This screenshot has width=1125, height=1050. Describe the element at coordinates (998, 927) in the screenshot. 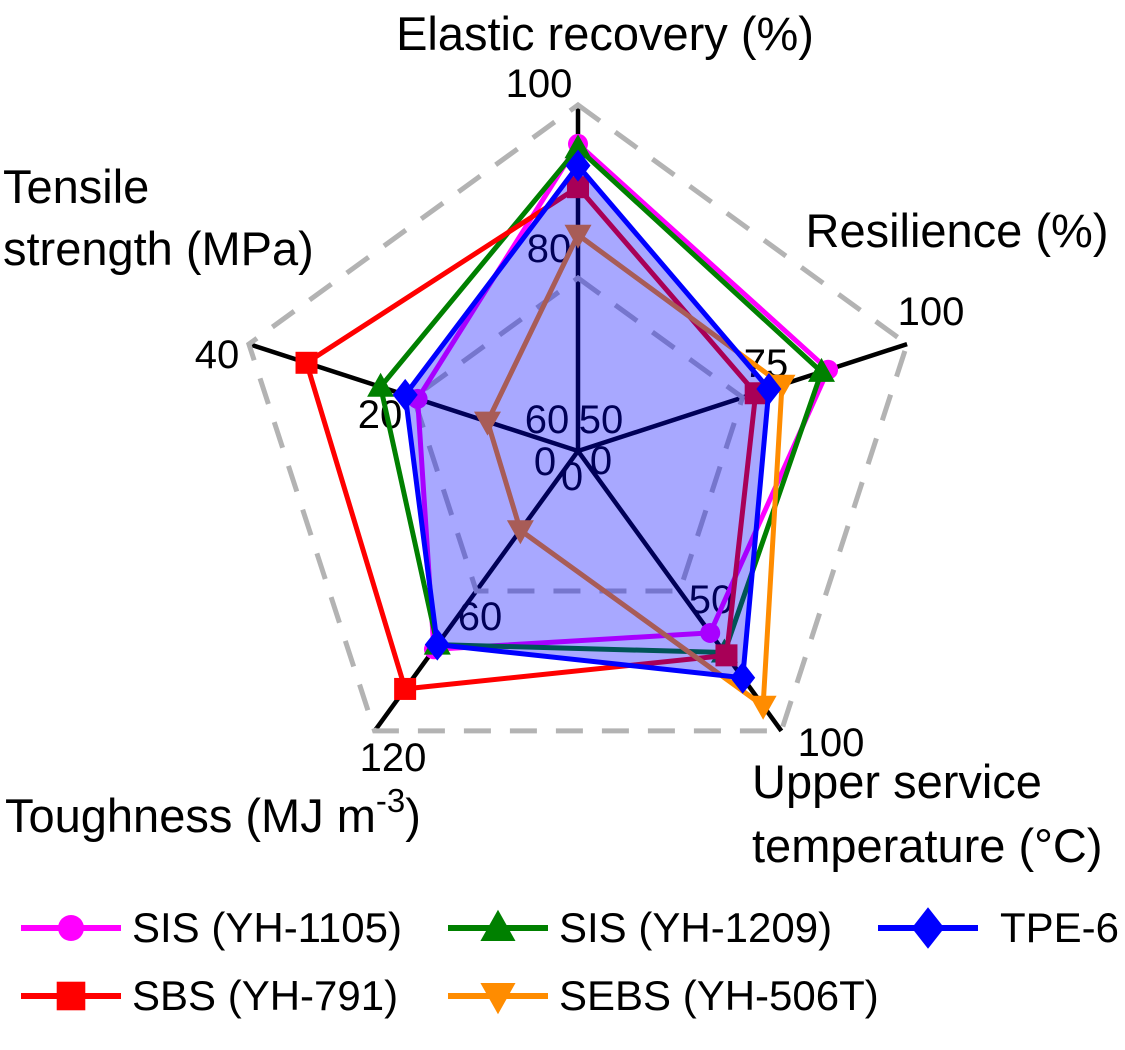

I see `legend-item-tpe-6: TPE-6` at that location.